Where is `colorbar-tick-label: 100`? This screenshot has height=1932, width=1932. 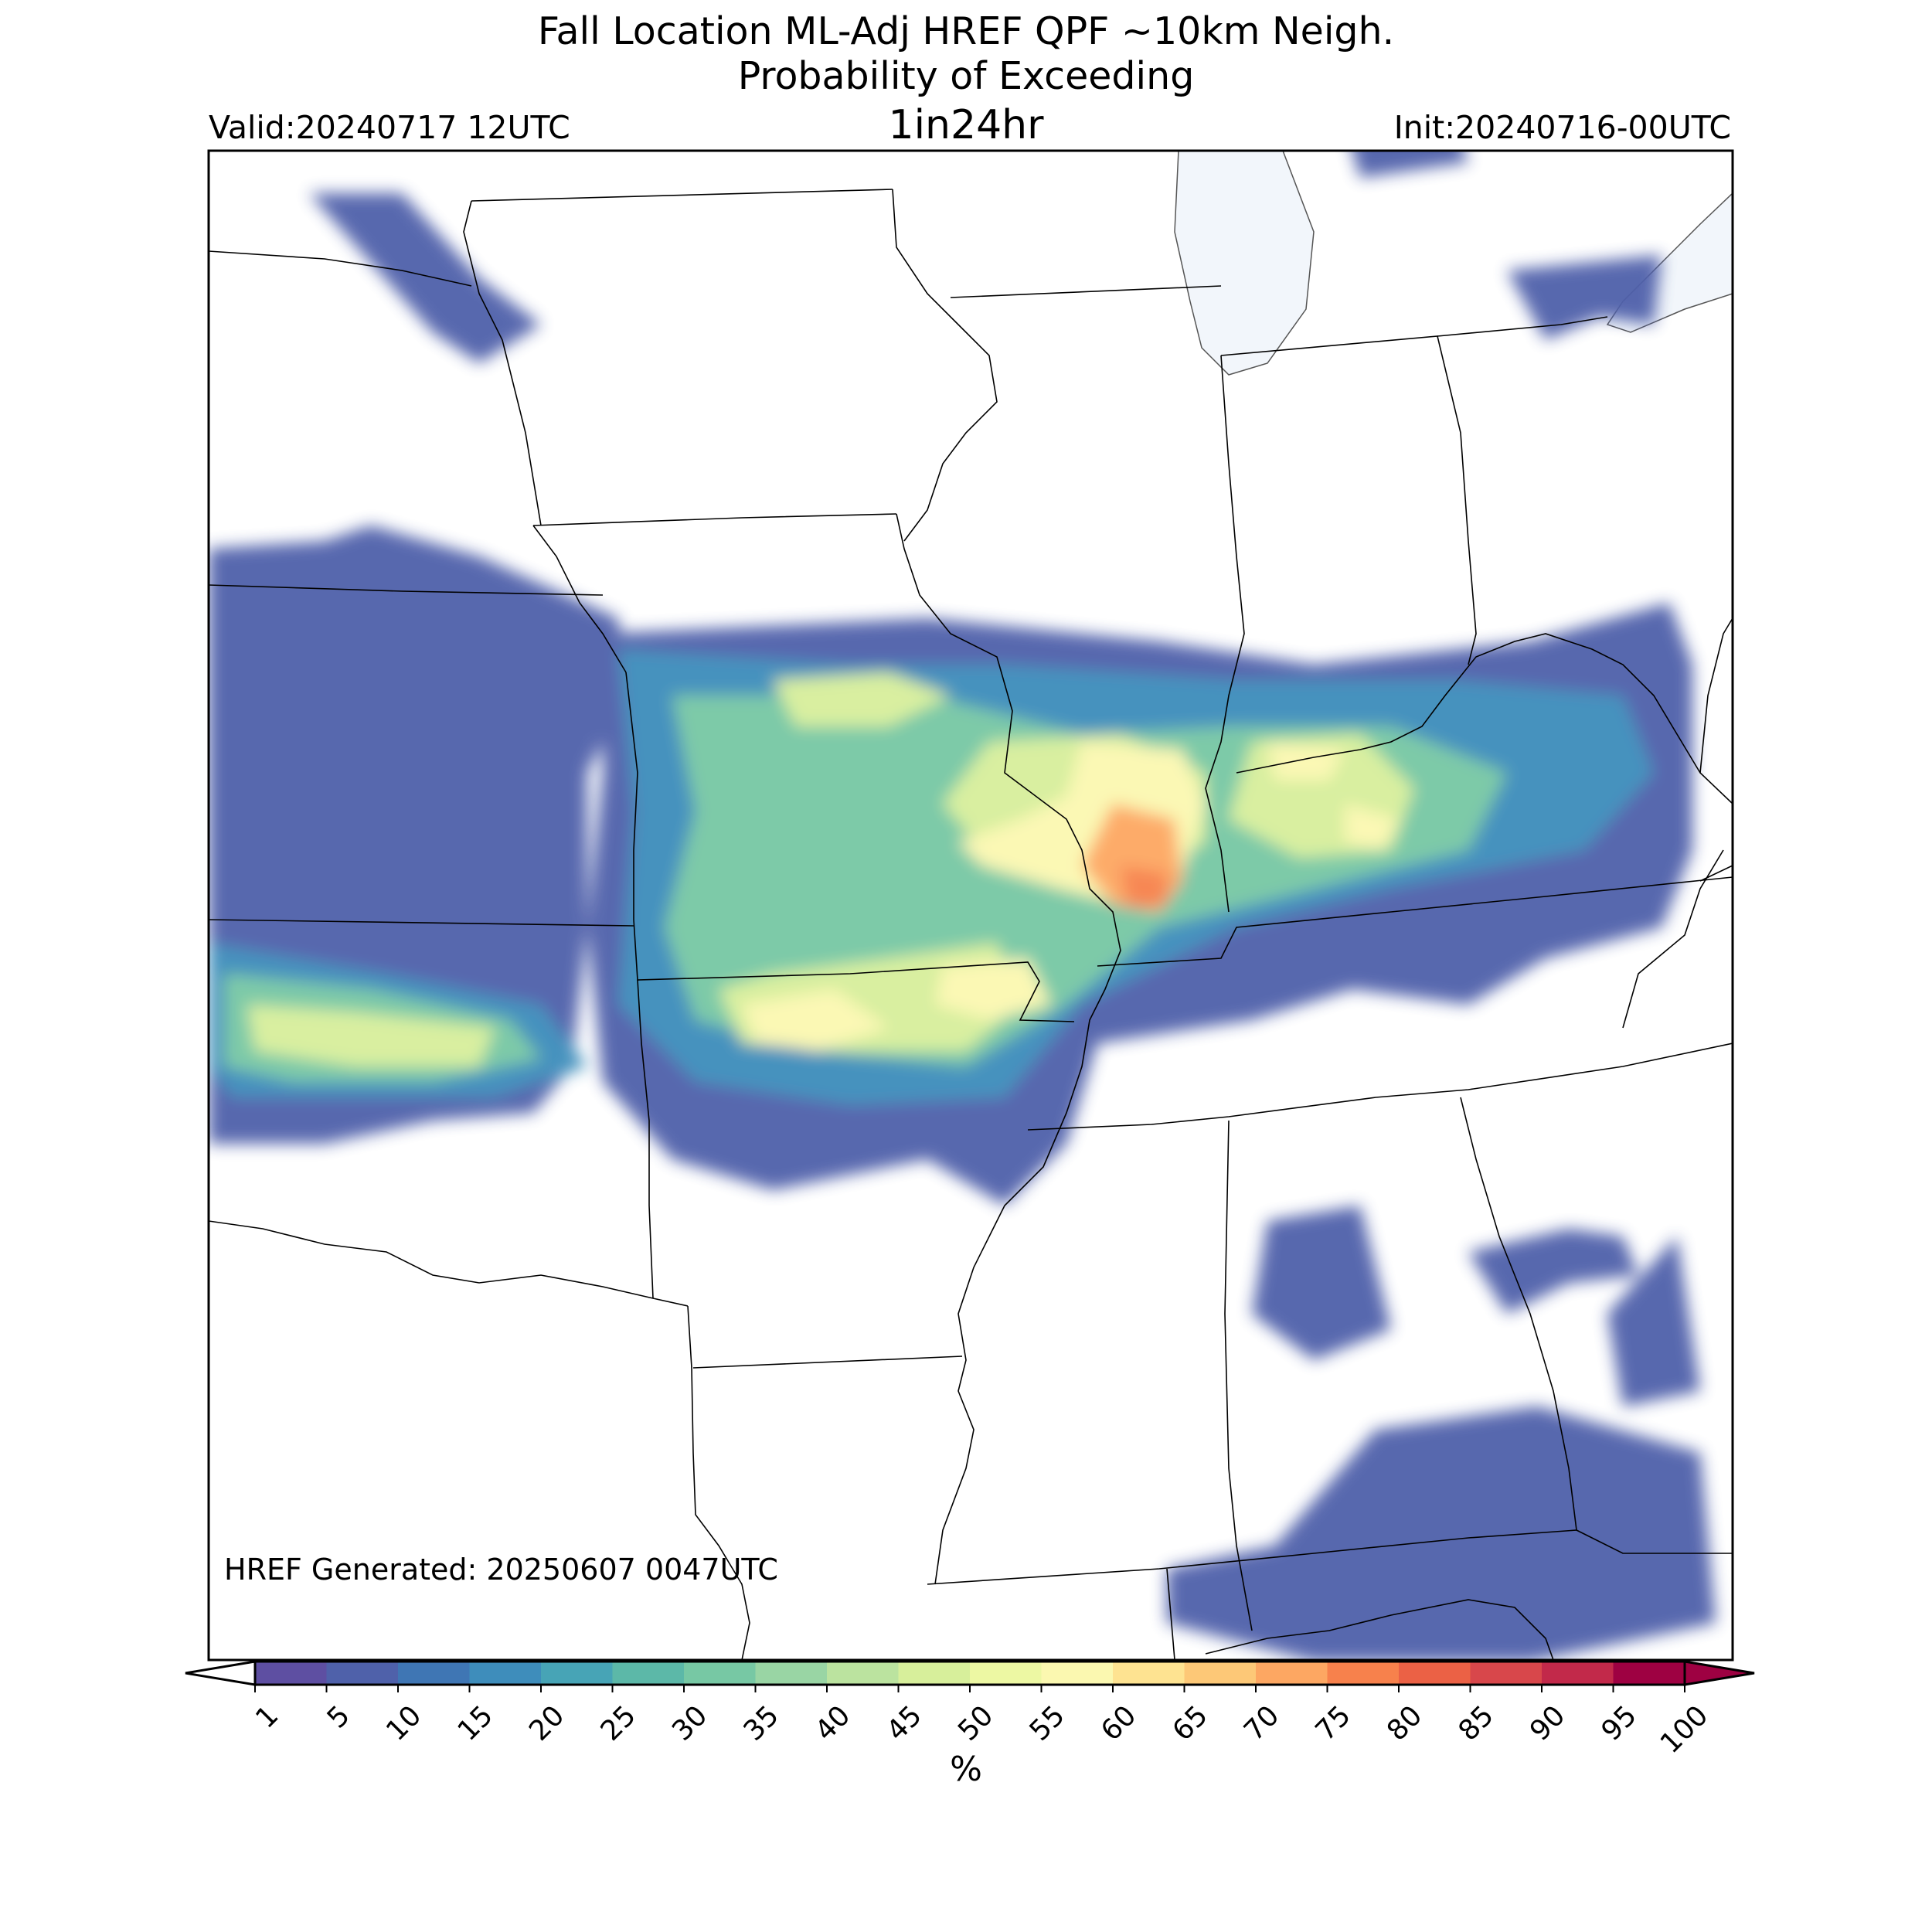 colorbar-tick-label: 100 is located at coordinates (1685, 1729).